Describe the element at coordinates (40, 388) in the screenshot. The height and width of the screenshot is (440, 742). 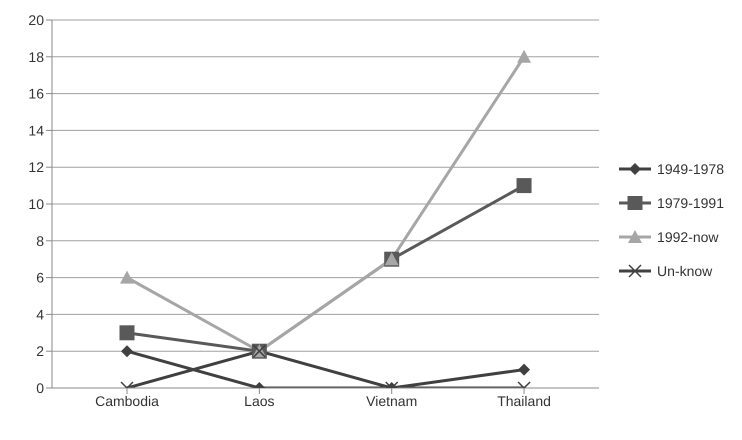
I see `y-tick-label: 0` at that location.